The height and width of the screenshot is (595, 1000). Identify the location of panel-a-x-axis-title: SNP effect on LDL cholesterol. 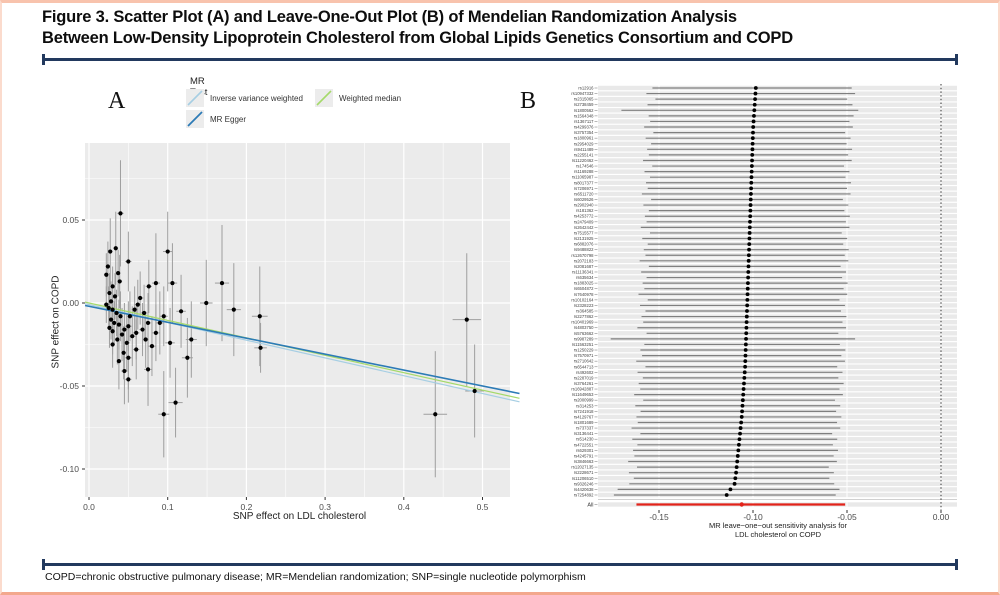
(299, 516).